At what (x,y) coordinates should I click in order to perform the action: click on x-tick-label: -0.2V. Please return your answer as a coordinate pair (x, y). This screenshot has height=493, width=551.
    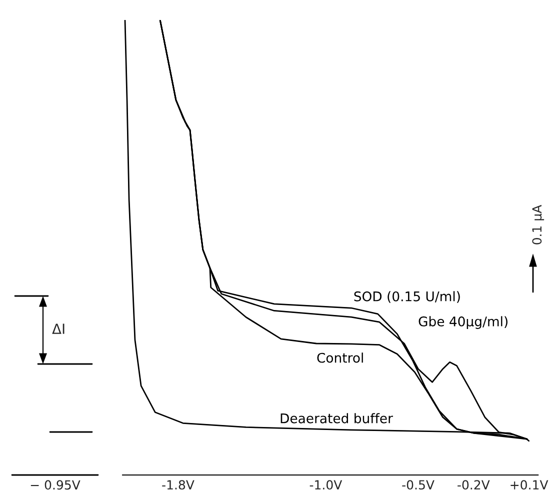
    Looking at the image, I should click on (474, 485).